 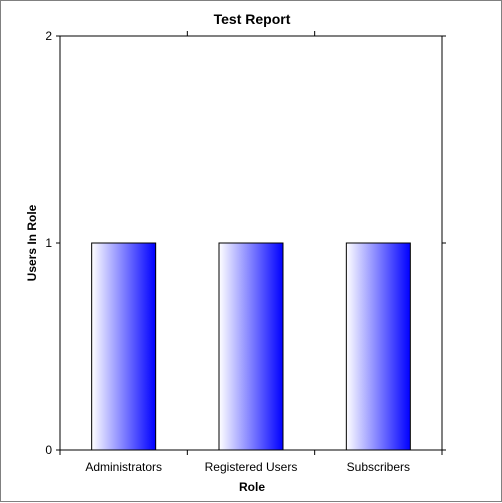 I want to click on bar-registered-users, so click(x=251, y=346).